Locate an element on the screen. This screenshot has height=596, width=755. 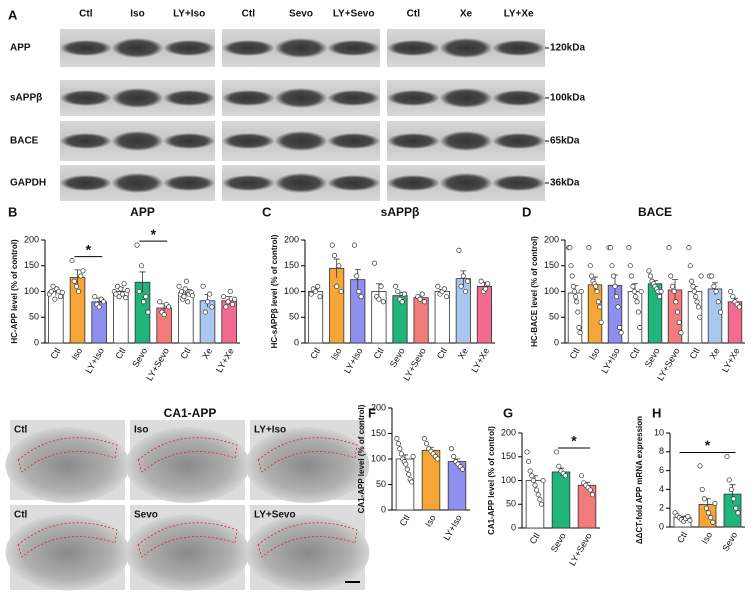
lane-label: Sevo is located at coordinates (301, 14).